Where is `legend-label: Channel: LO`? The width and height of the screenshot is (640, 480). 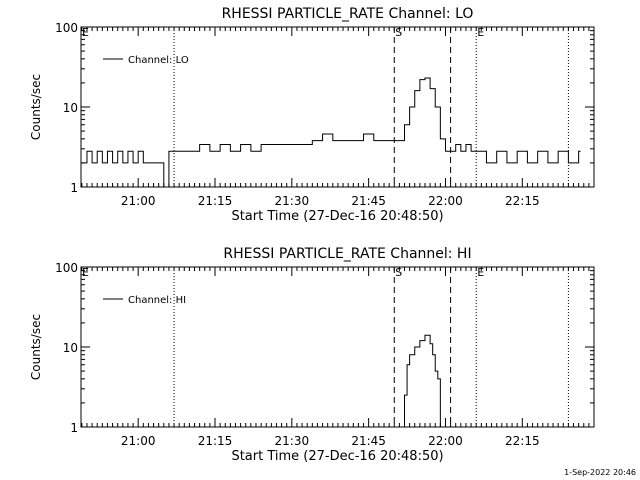
legend-label: Channel: LO is located at coordinates (158, 60).